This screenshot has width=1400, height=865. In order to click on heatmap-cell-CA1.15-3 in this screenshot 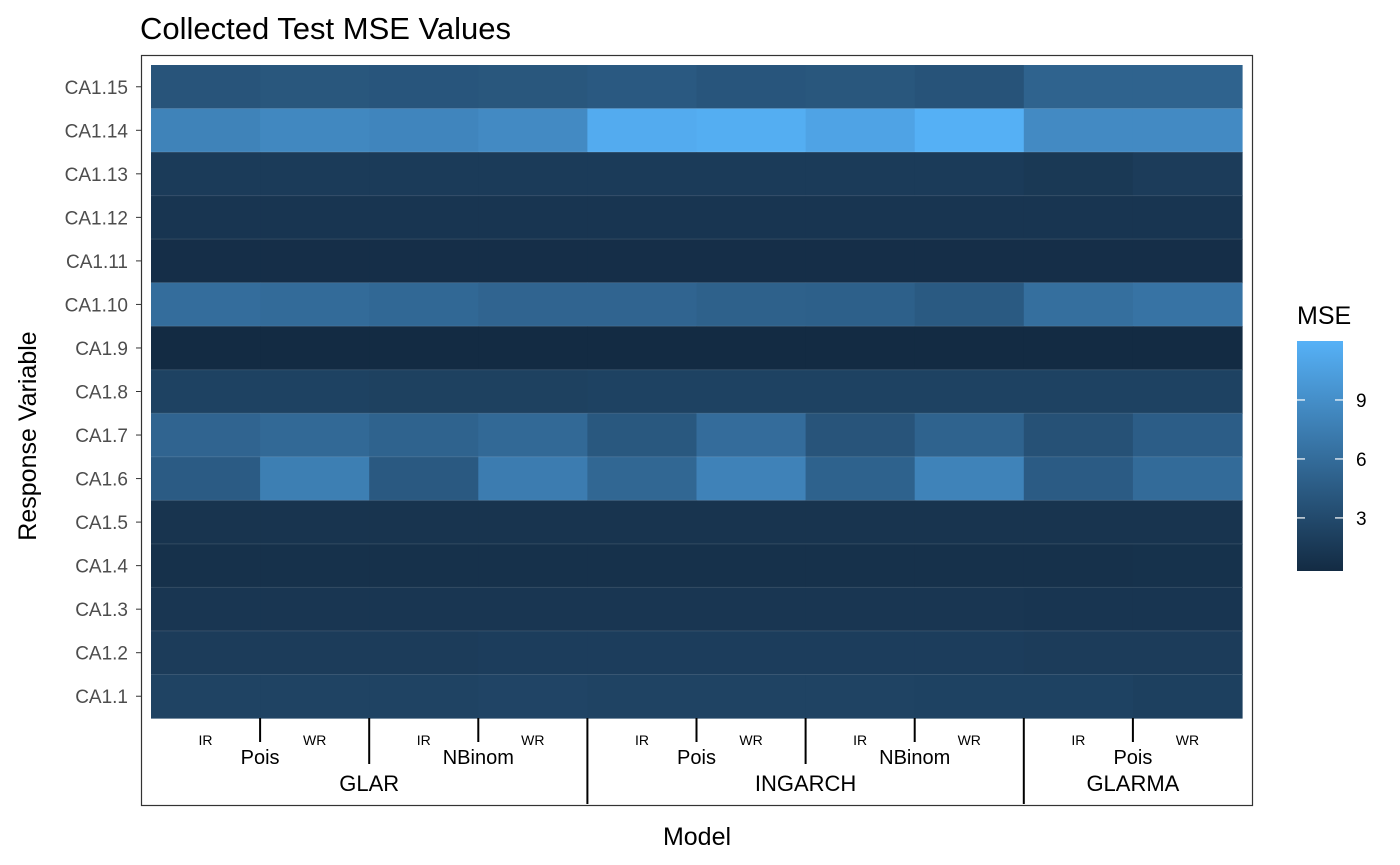, I will do `click(424, 87)`.